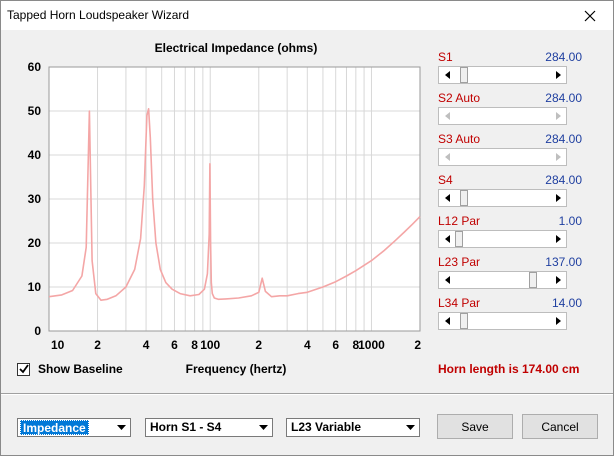  Describe the element at coordinates (510, 221) in the screenshot. I see `slider-header: L12 Par 1.00` at that location.